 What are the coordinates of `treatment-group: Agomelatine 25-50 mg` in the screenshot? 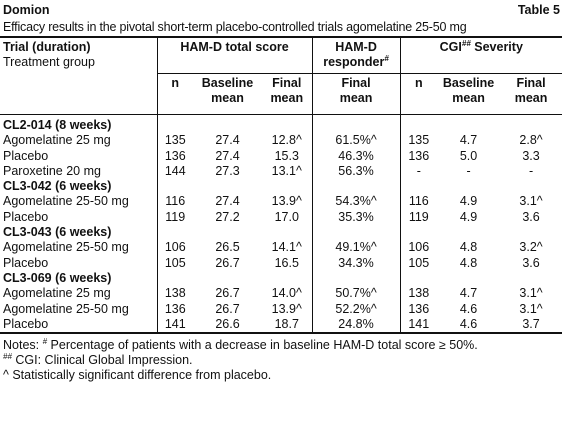 It's located at (66, 247).